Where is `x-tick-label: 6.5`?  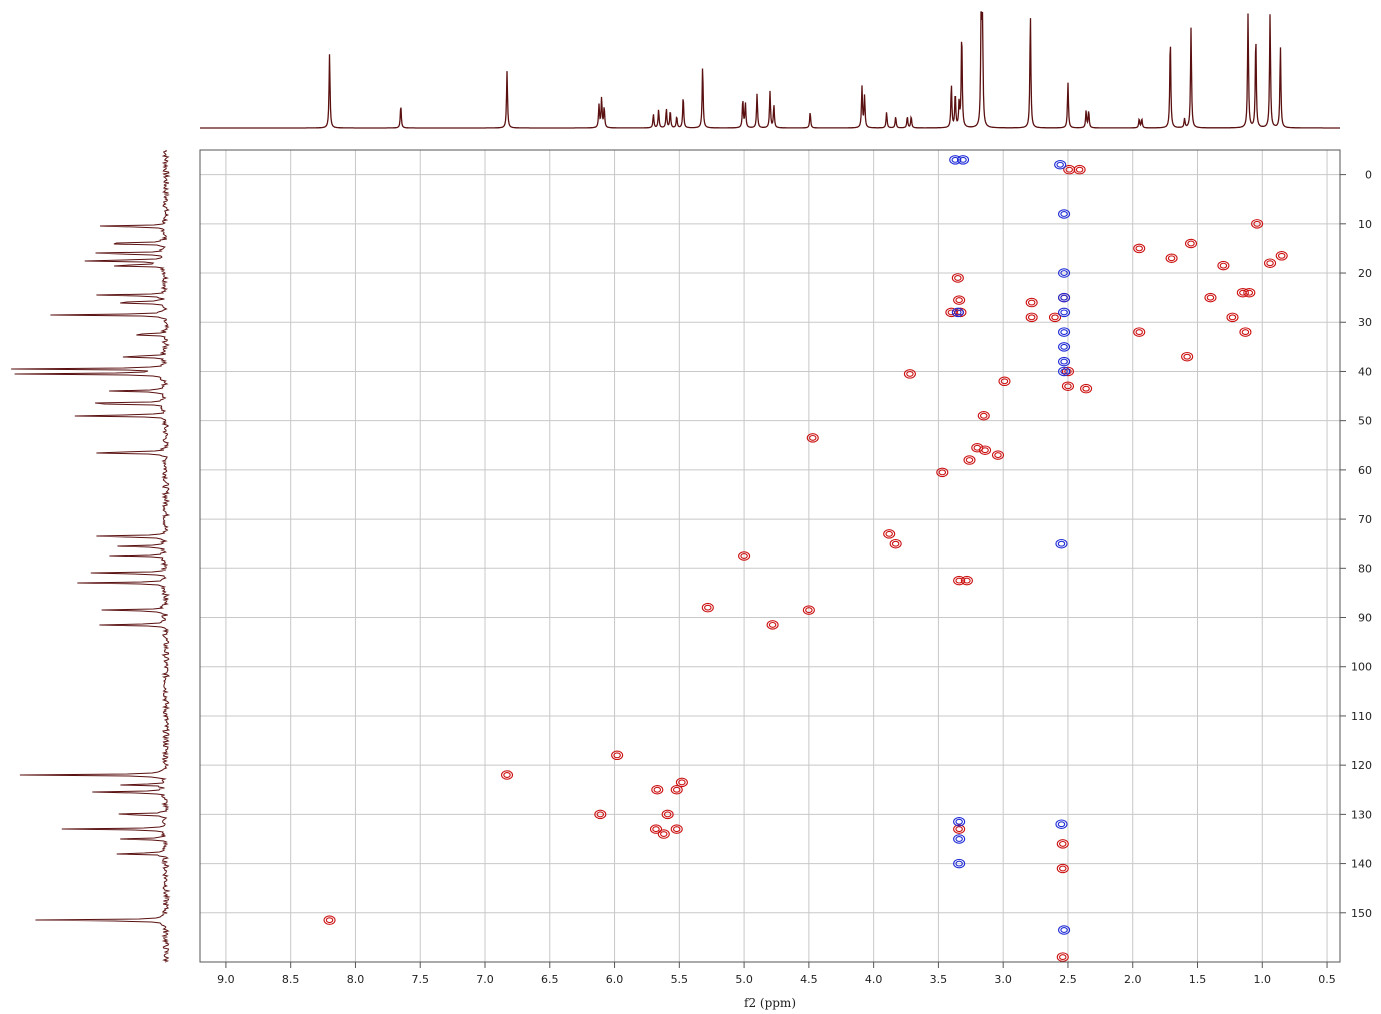
x-tick-label: 6.5 is located at coordinates (550, 979).